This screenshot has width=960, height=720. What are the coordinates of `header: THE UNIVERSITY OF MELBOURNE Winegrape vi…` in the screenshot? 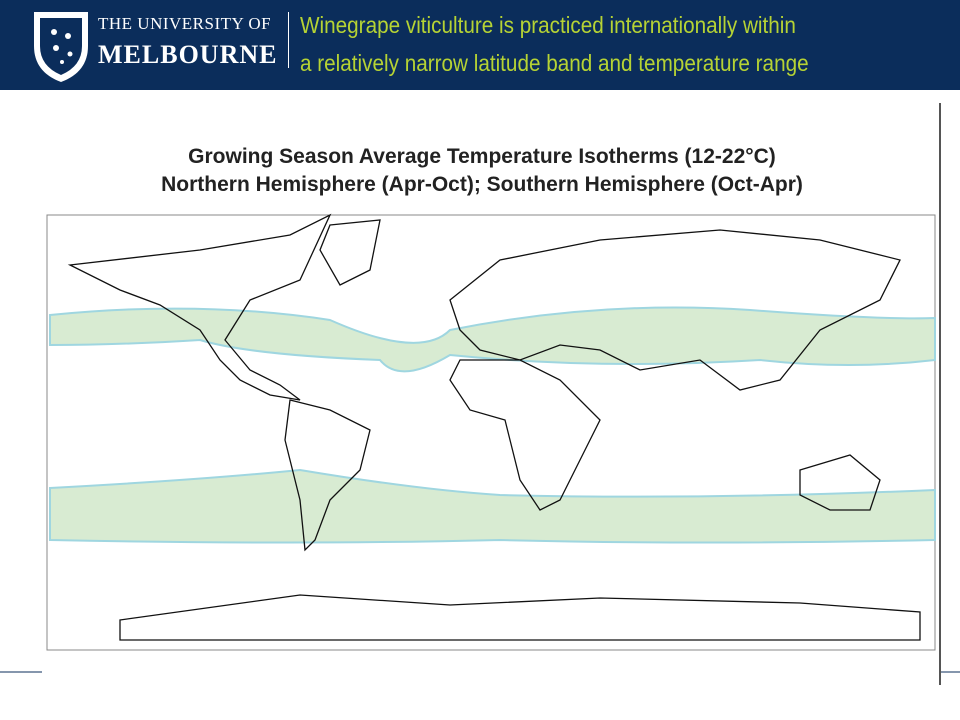 It's located at (480, 45).